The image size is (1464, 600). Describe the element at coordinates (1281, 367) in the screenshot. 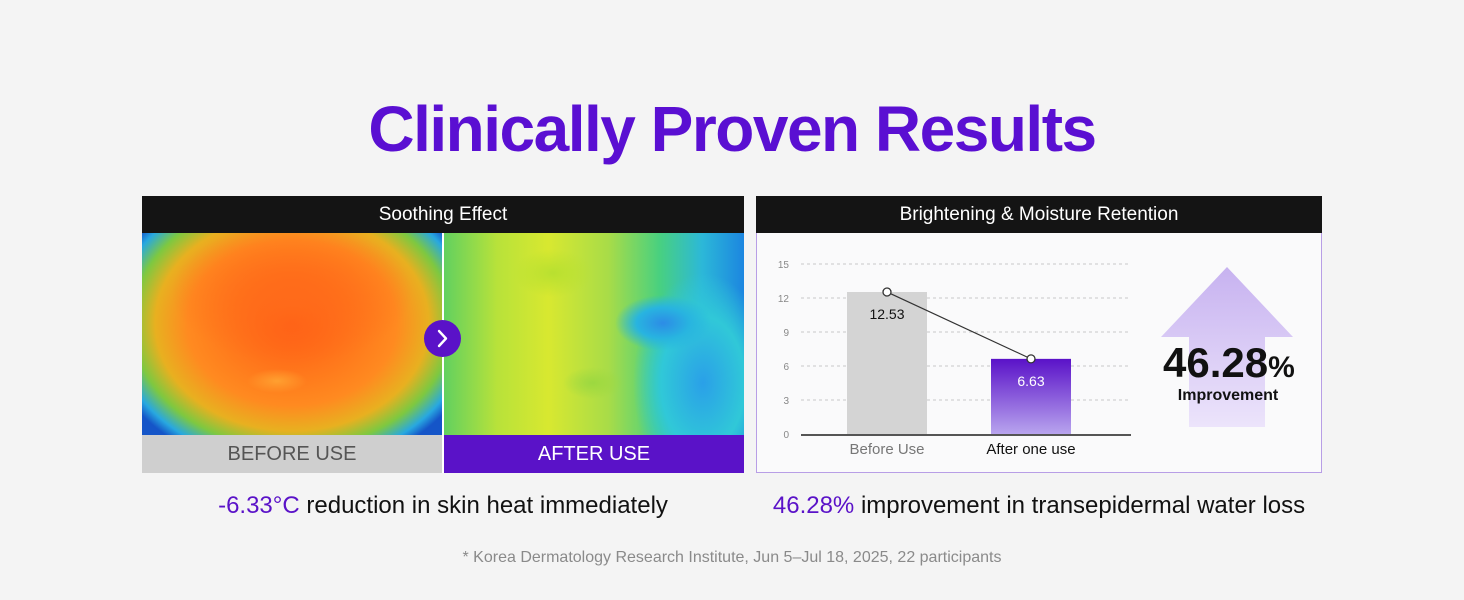

I see `improvement-unit: %` at that location.